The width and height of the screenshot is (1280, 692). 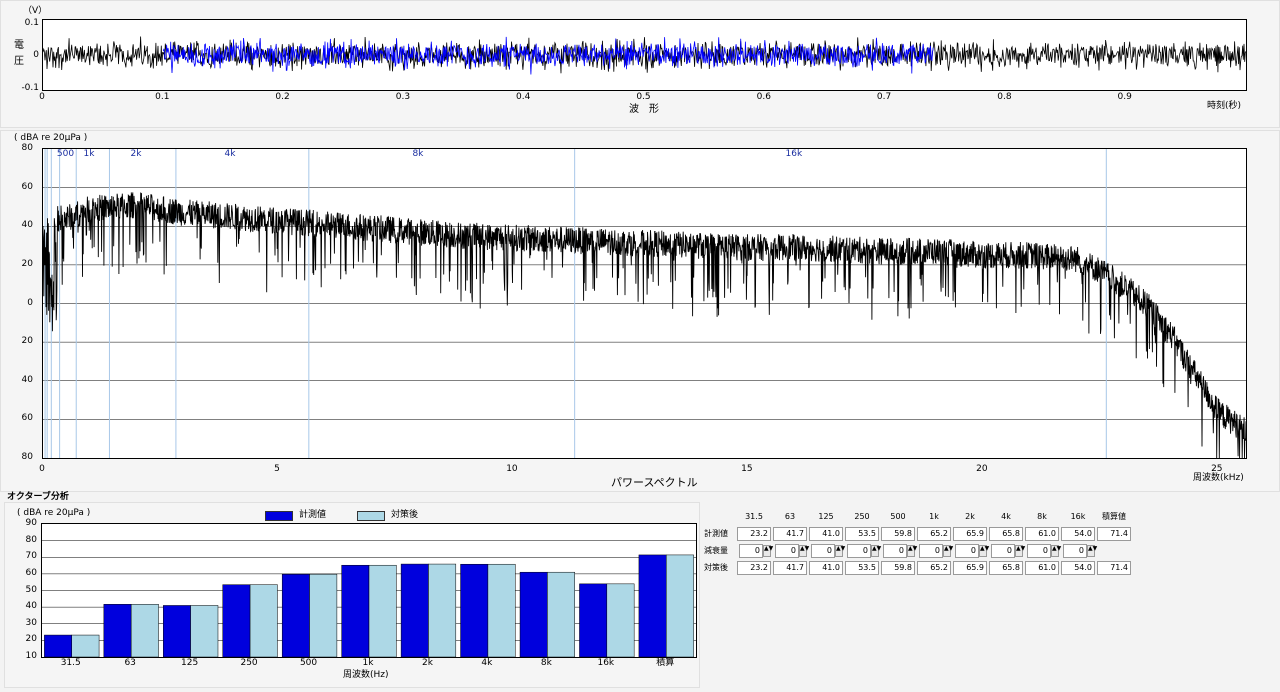 I want to click on spectrum-ytick: 20, so click(x=27, y=263).